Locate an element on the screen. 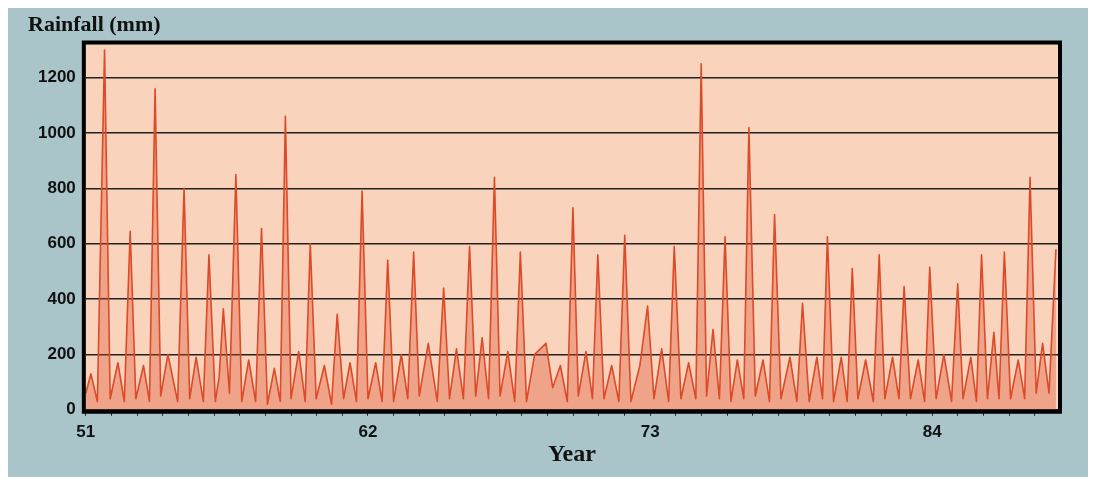 Image resolution: width=1096 pixels, height=485 pixels. y-tick-label: 0 is located at coordinates (71, 409).